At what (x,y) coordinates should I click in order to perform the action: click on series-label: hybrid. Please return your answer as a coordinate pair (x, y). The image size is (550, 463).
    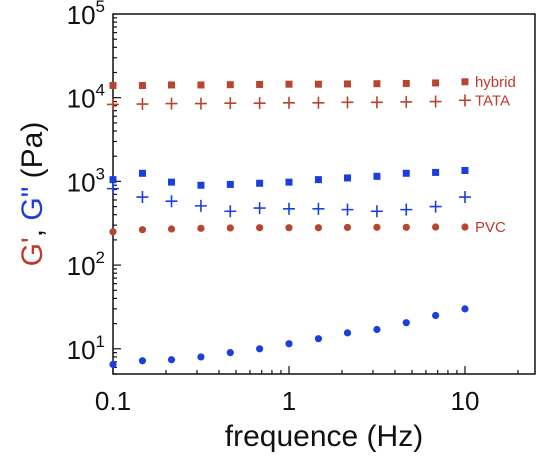
    Looking at the image, I should click on (495, 82).